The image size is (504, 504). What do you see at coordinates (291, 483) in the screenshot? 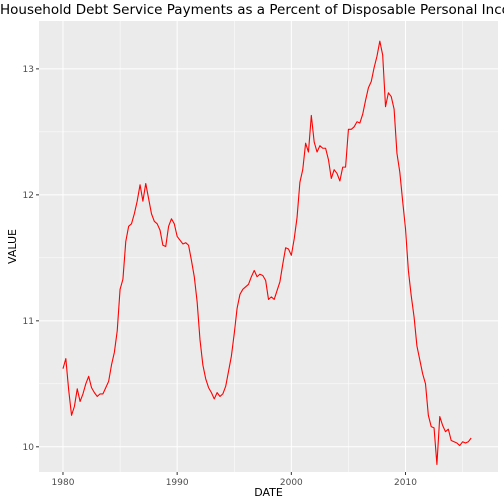
I see `x-tick-label: 2000` at bounding box center [291, 483].